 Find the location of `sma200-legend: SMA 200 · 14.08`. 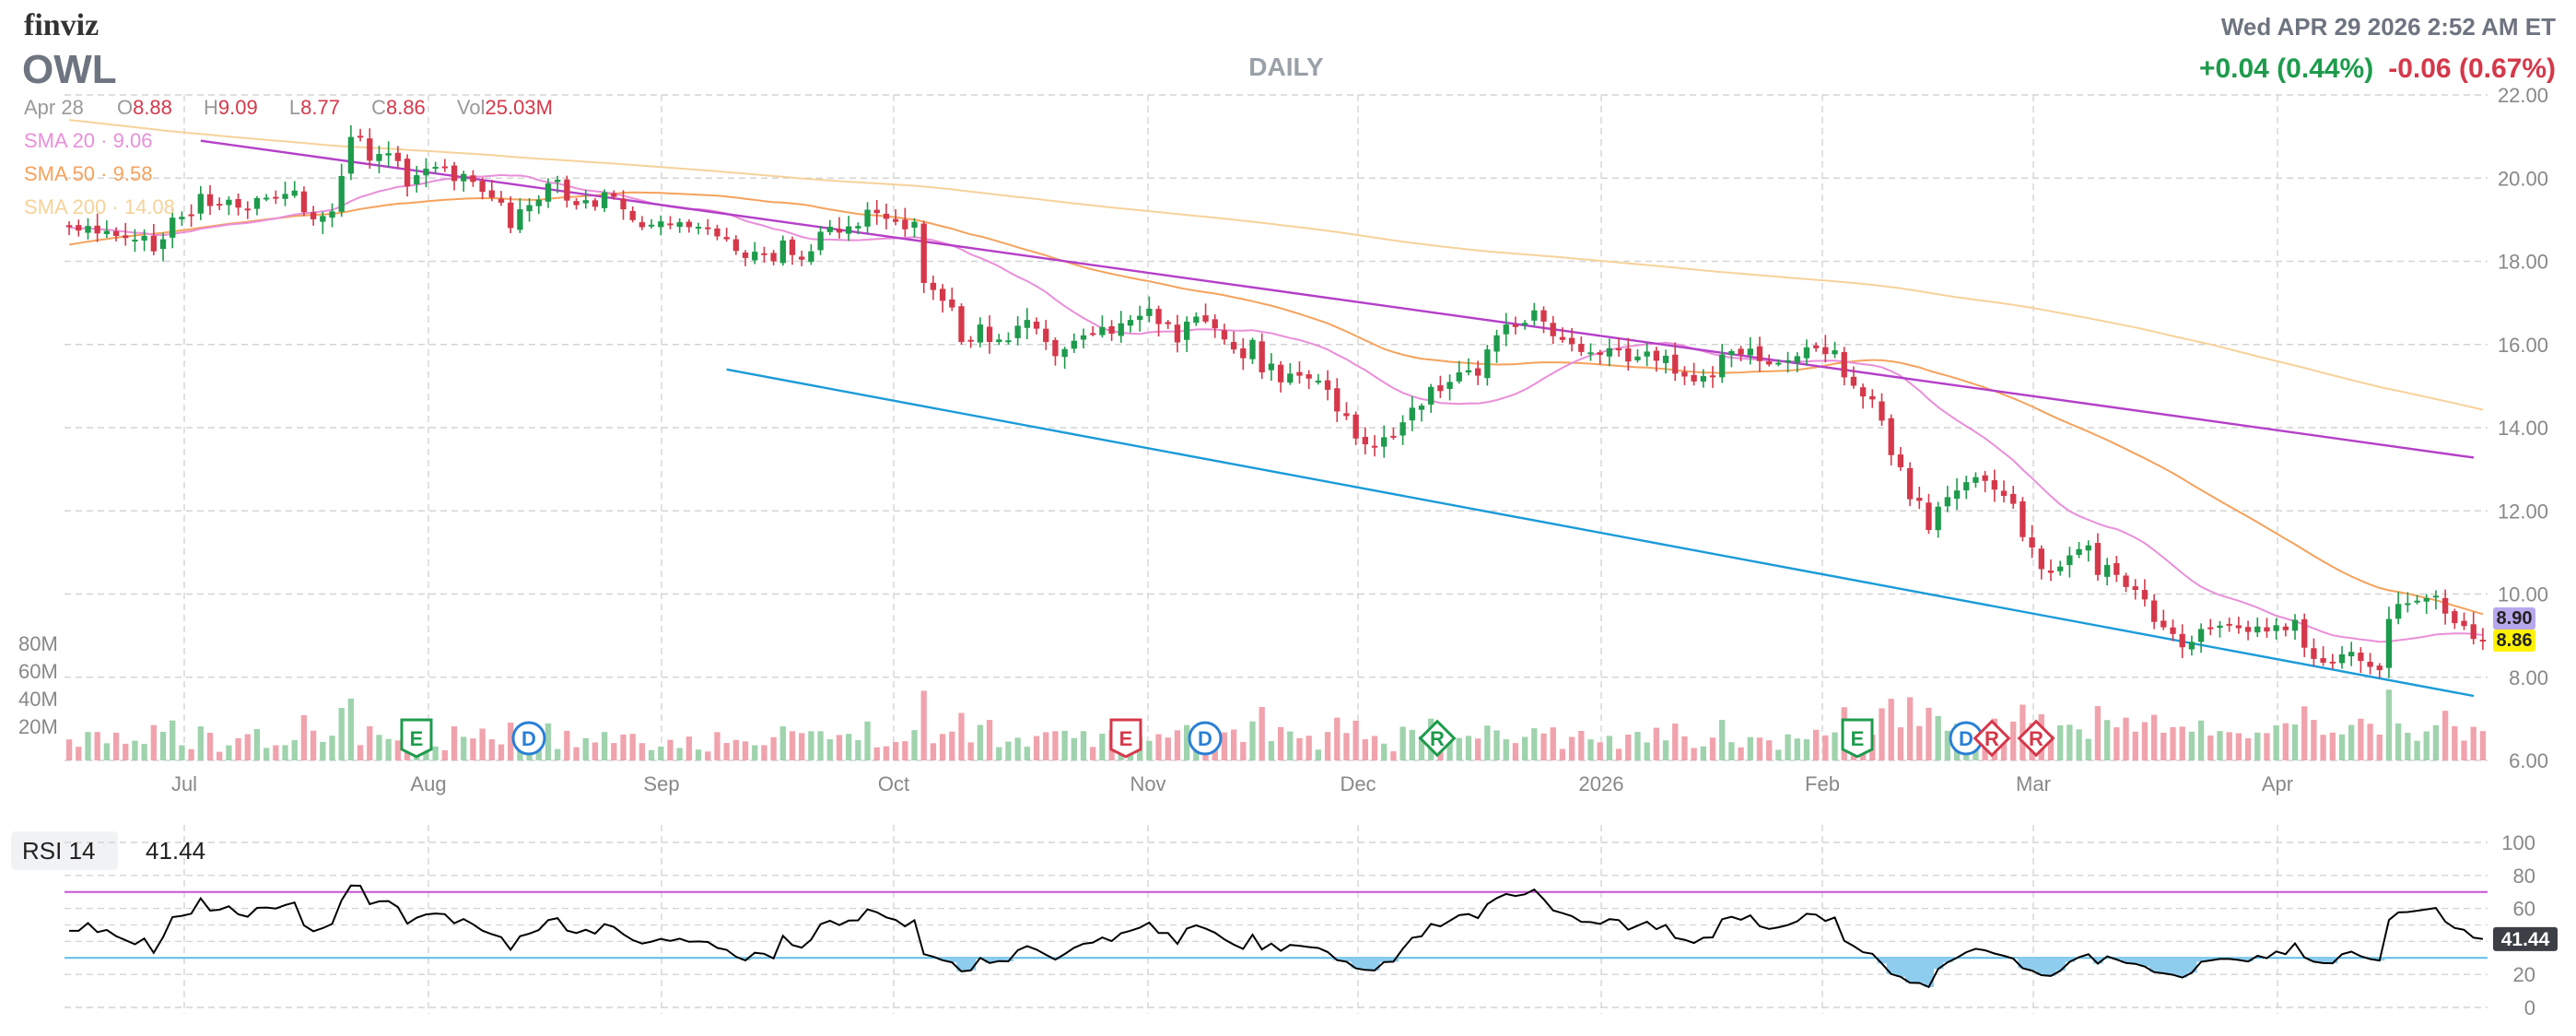

sma200-legend: SMA 200 · 14.08 is located at coordinates (99, 206).